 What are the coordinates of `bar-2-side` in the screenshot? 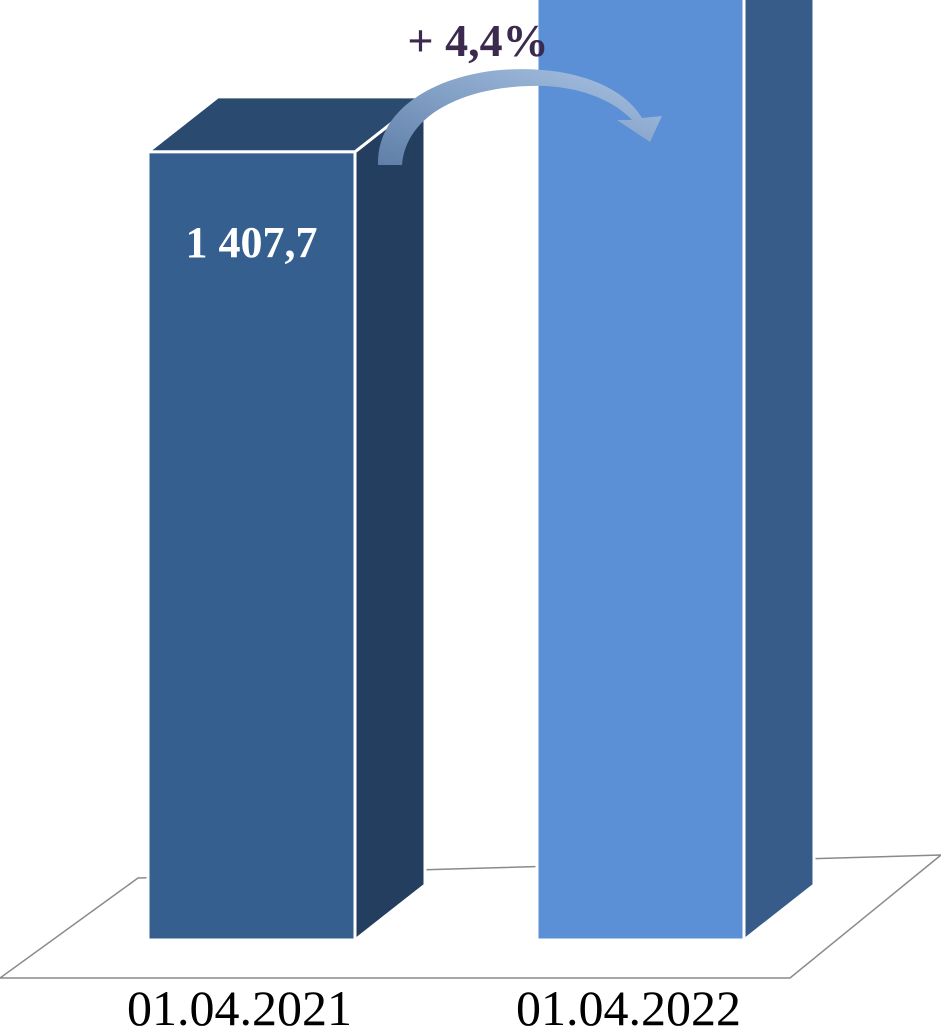 It's located at (779, 471).